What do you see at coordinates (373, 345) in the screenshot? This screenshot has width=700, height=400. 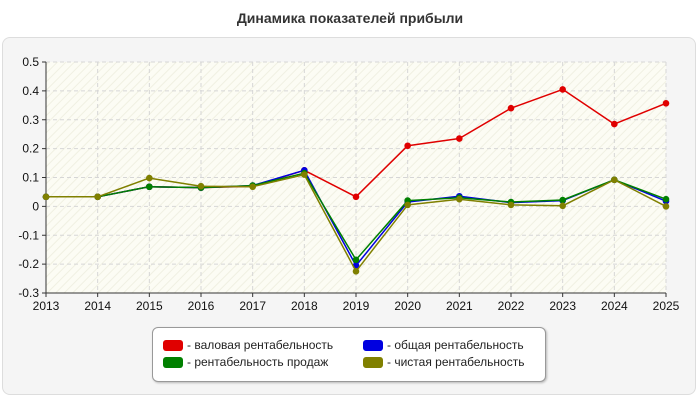 I see `legend-swatch-blue` at bounding box center [373, 345].